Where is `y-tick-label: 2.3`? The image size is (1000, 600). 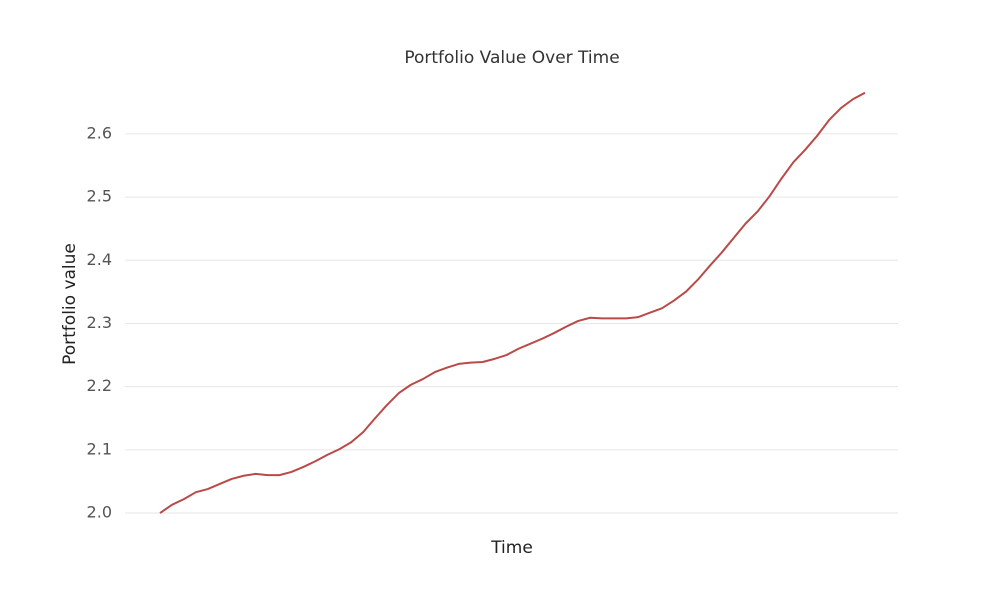
y-tick-label: 2.3 is located at coordinates (99, 322).